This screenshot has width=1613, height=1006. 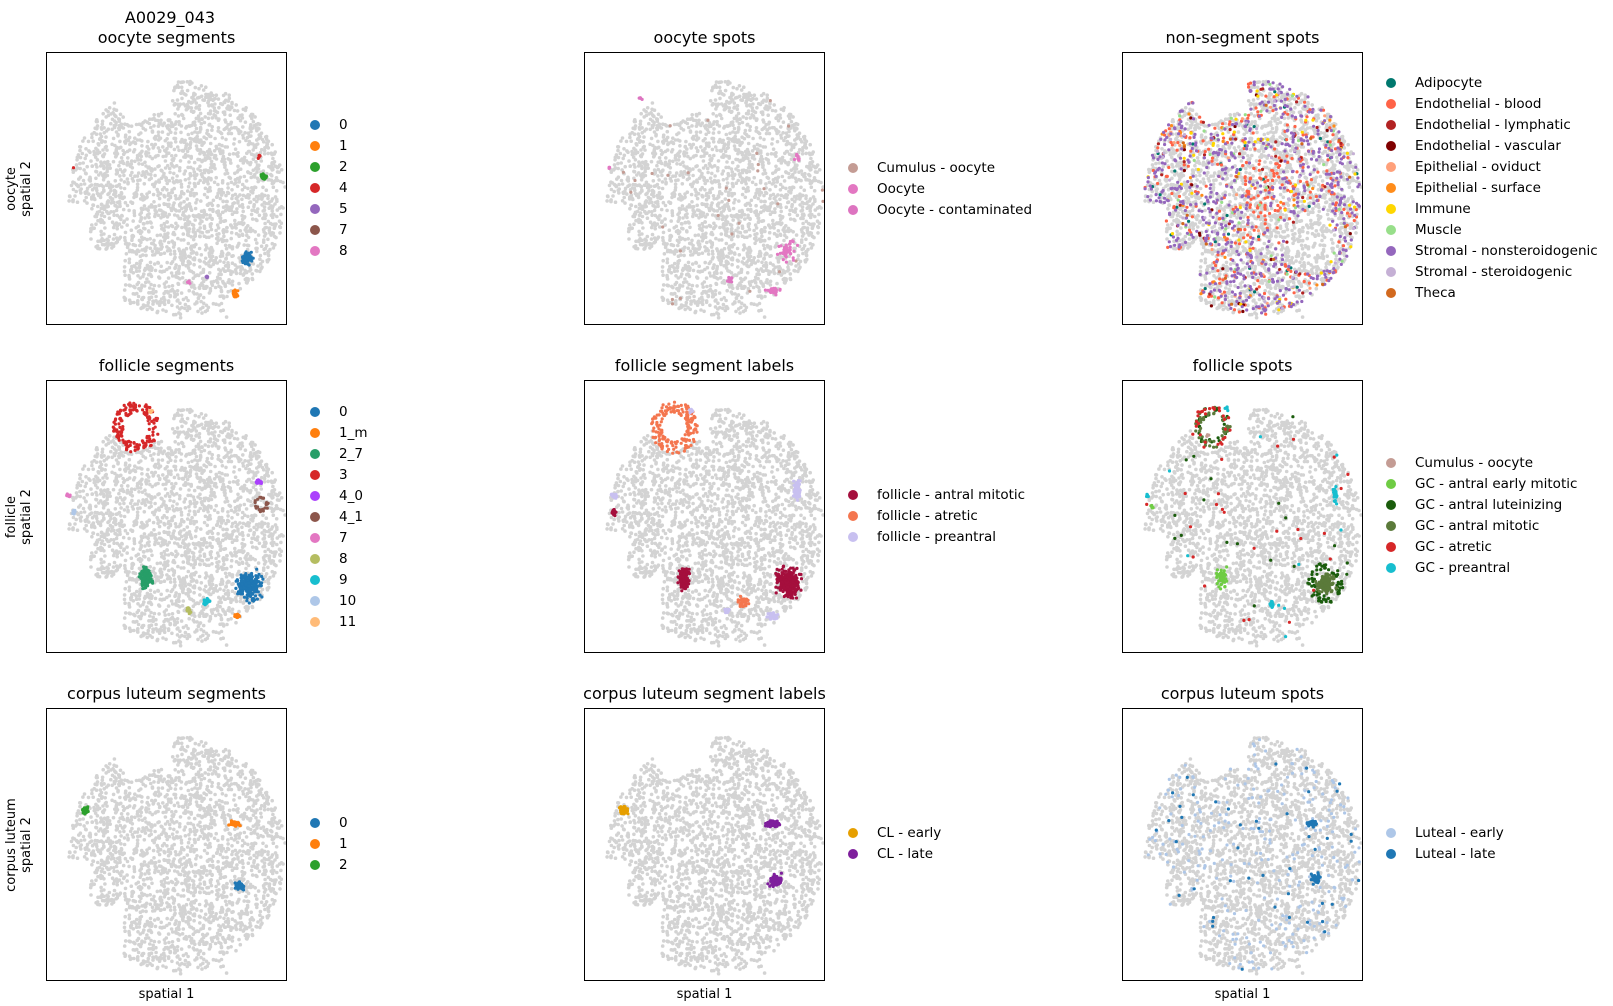 I want to click on legend-item: 8, so click(x=329, y=250).